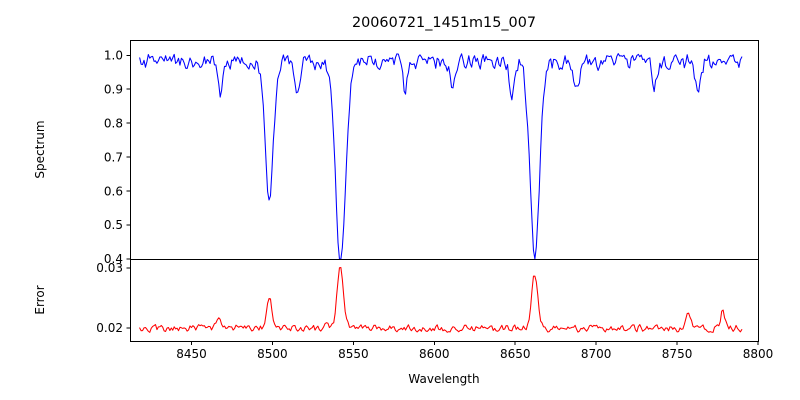 The image size is (800, 400). I want to click on page-title: 20060721_1451m15_007, so click(444, 23).